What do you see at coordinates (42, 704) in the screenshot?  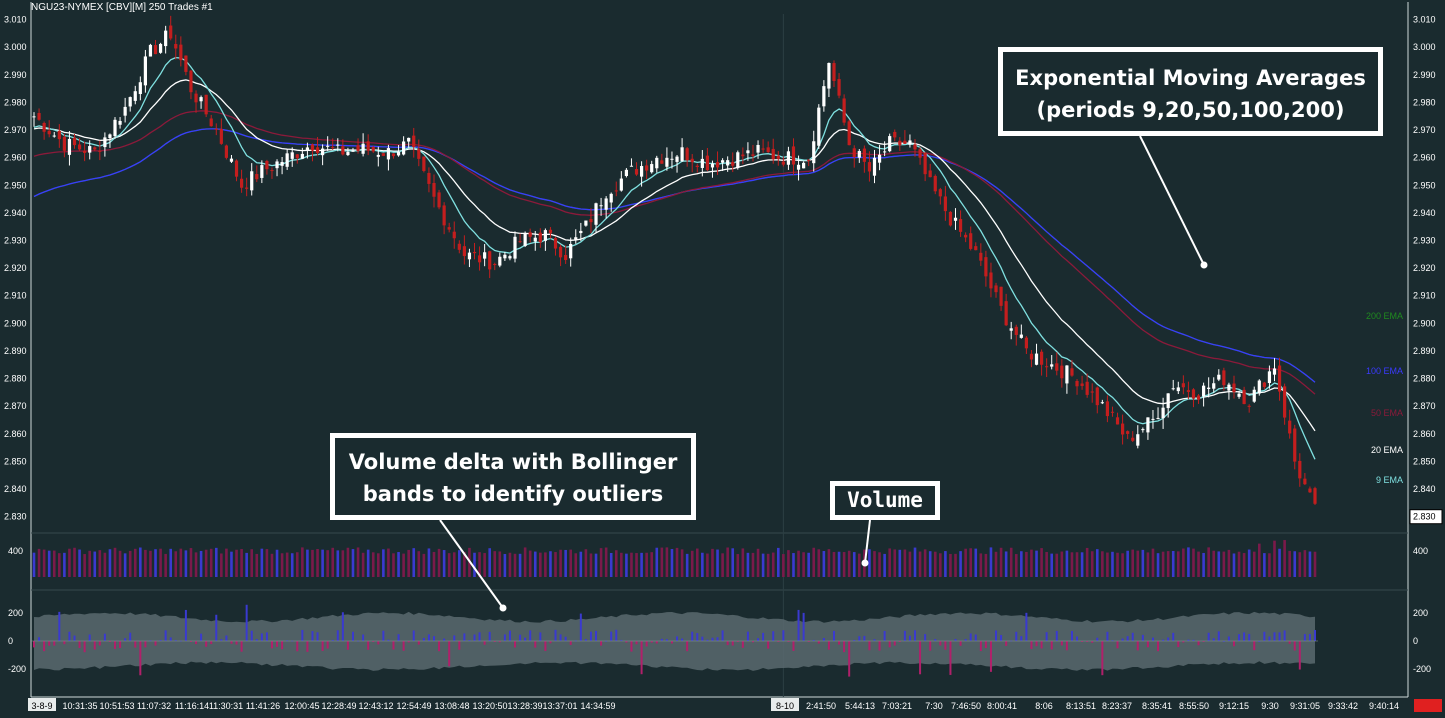 I see `session-date-box` at bounding box center [42, 704].